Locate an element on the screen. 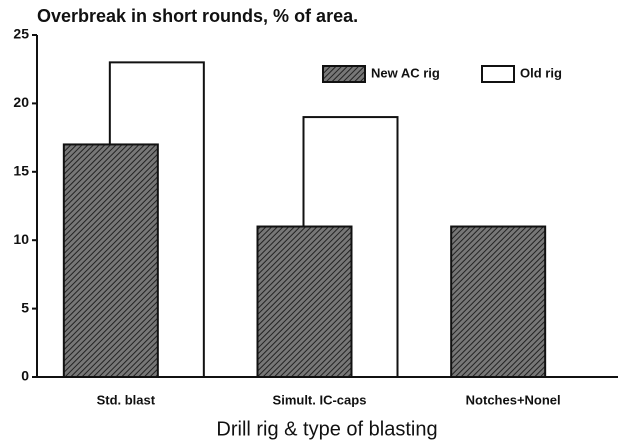 The image size is (620, 446). chart-title: Overbreak in short rounds, % of area. is located at coordinates (197, 16).